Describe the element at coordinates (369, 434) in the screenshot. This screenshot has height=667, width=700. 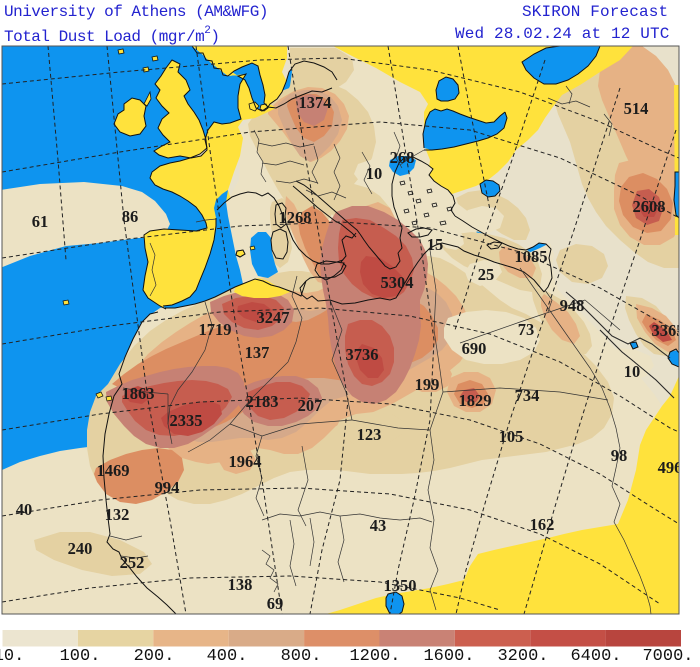
I see `svg-text: 123` at that location.